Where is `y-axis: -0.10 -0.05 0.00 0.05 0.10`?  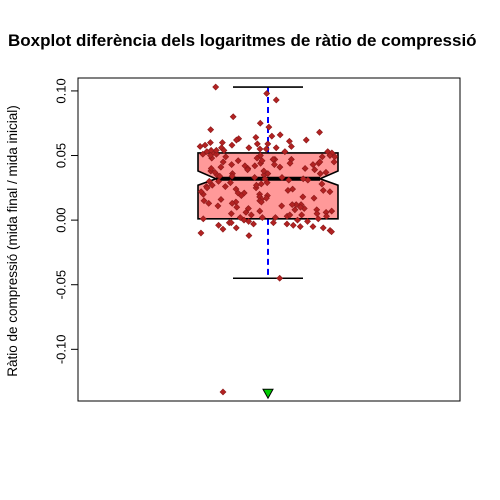
y-axis: -0.10 -0.05 0.00 0.05 0.10 is located at coordinates (66, 221).